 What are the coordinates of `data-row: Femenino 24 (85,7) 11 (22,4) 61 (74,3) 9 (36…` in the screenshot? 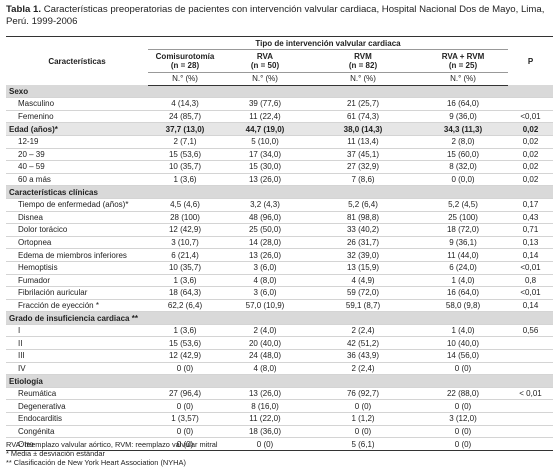 It's located at (279, 117).